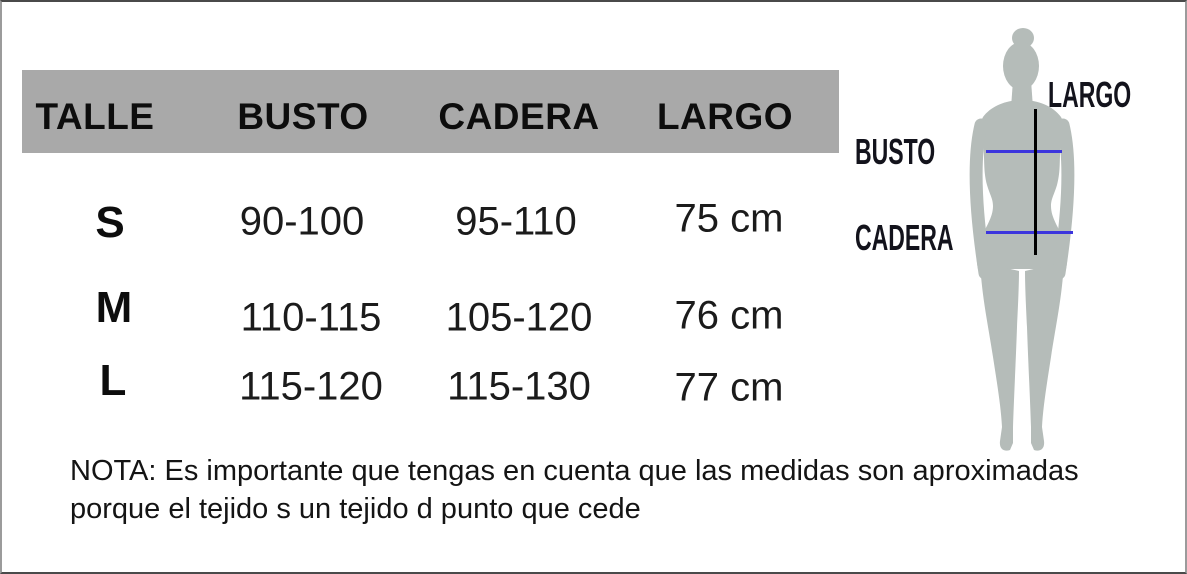 The image size is (1187, 574). Describe the element at coordinates (1035, 182) in the screenshot. I see `length-measure-line` at that location.